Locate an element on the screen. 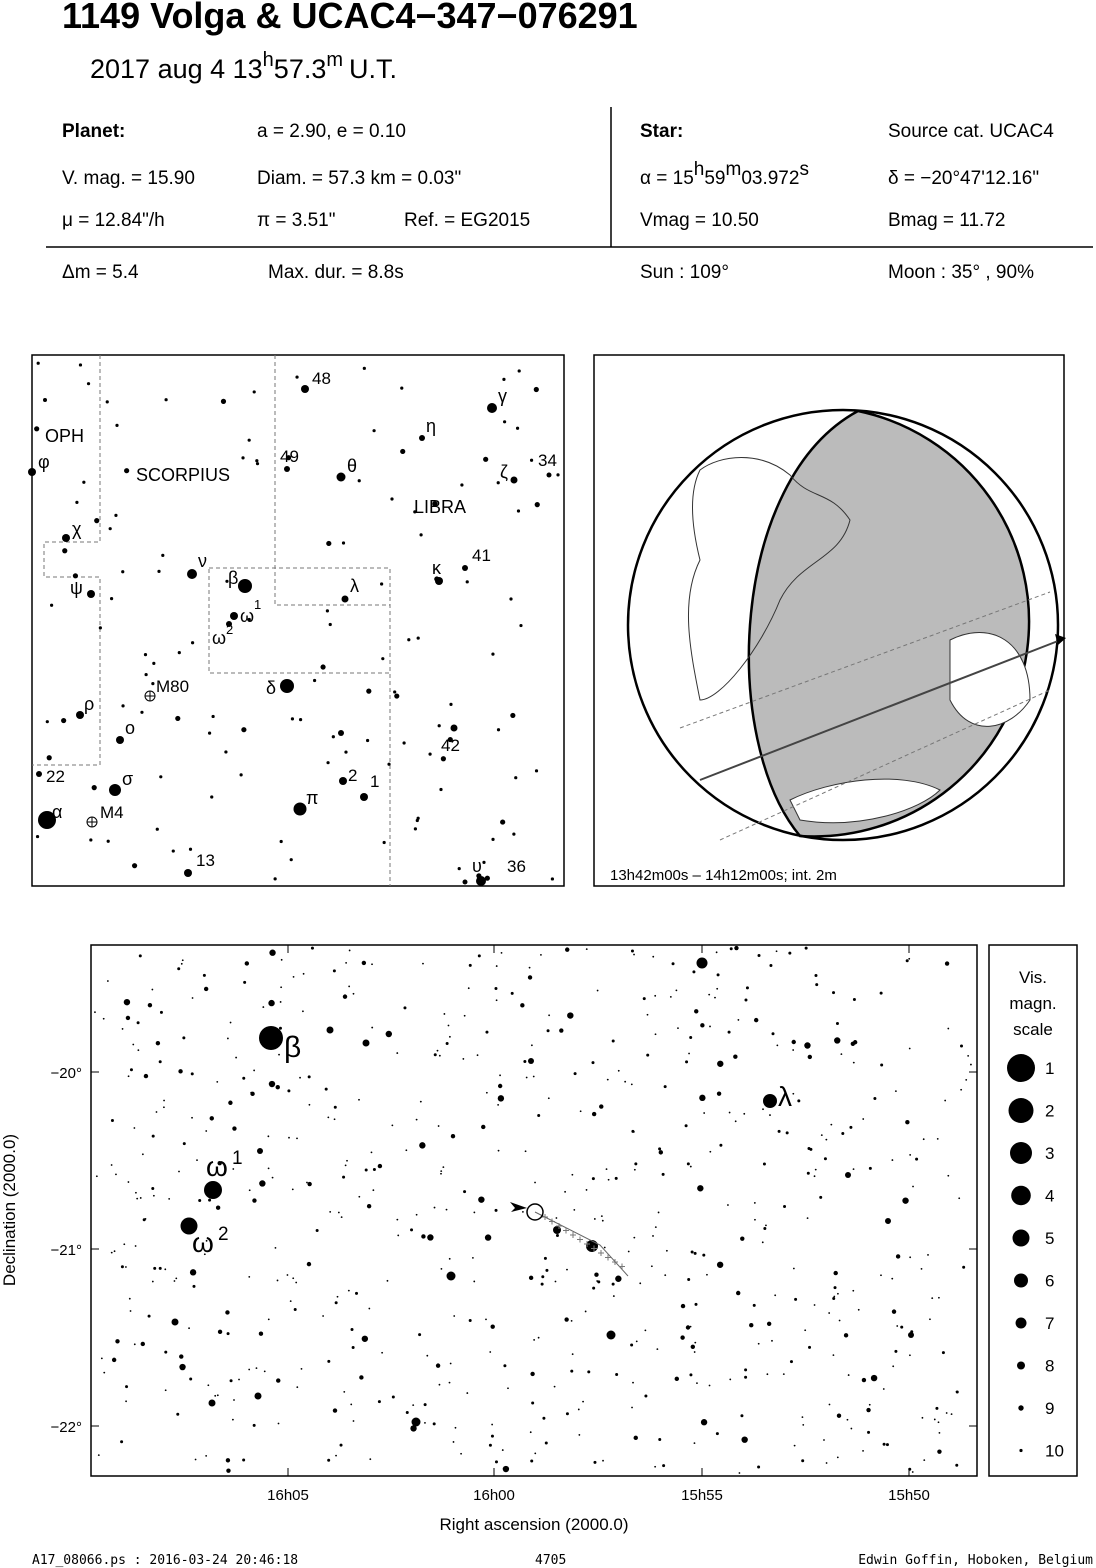  star-label: β is located at coordinates (233, 578).